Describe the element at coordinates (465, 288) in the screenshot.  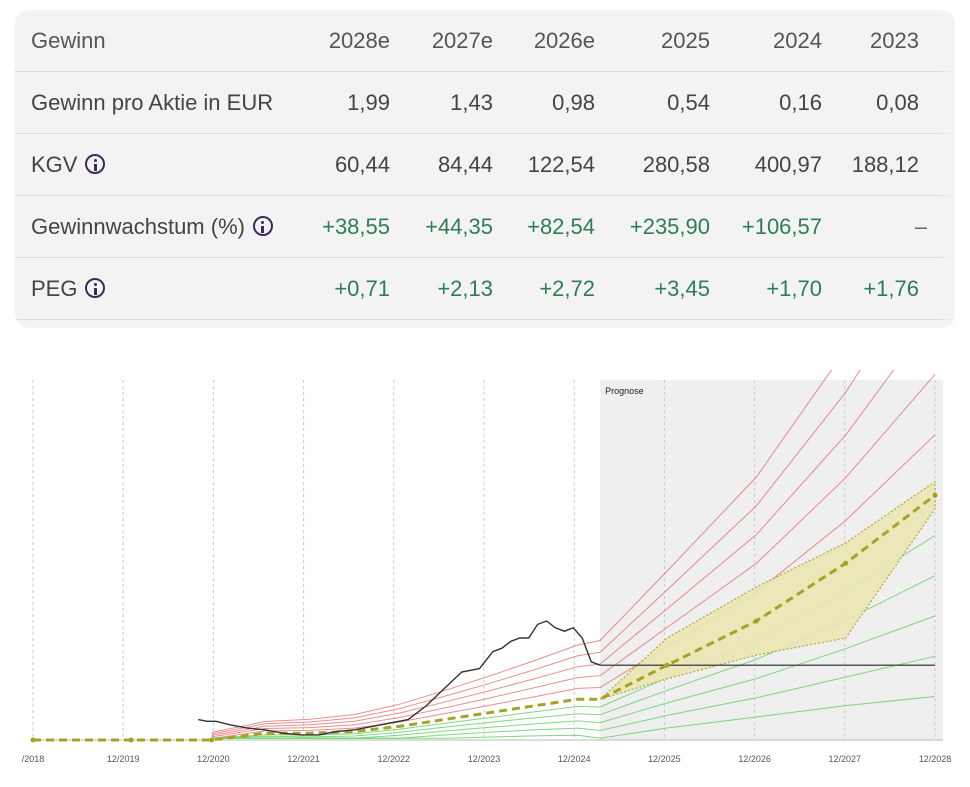
I see `table-cell: +2,13` at that location.